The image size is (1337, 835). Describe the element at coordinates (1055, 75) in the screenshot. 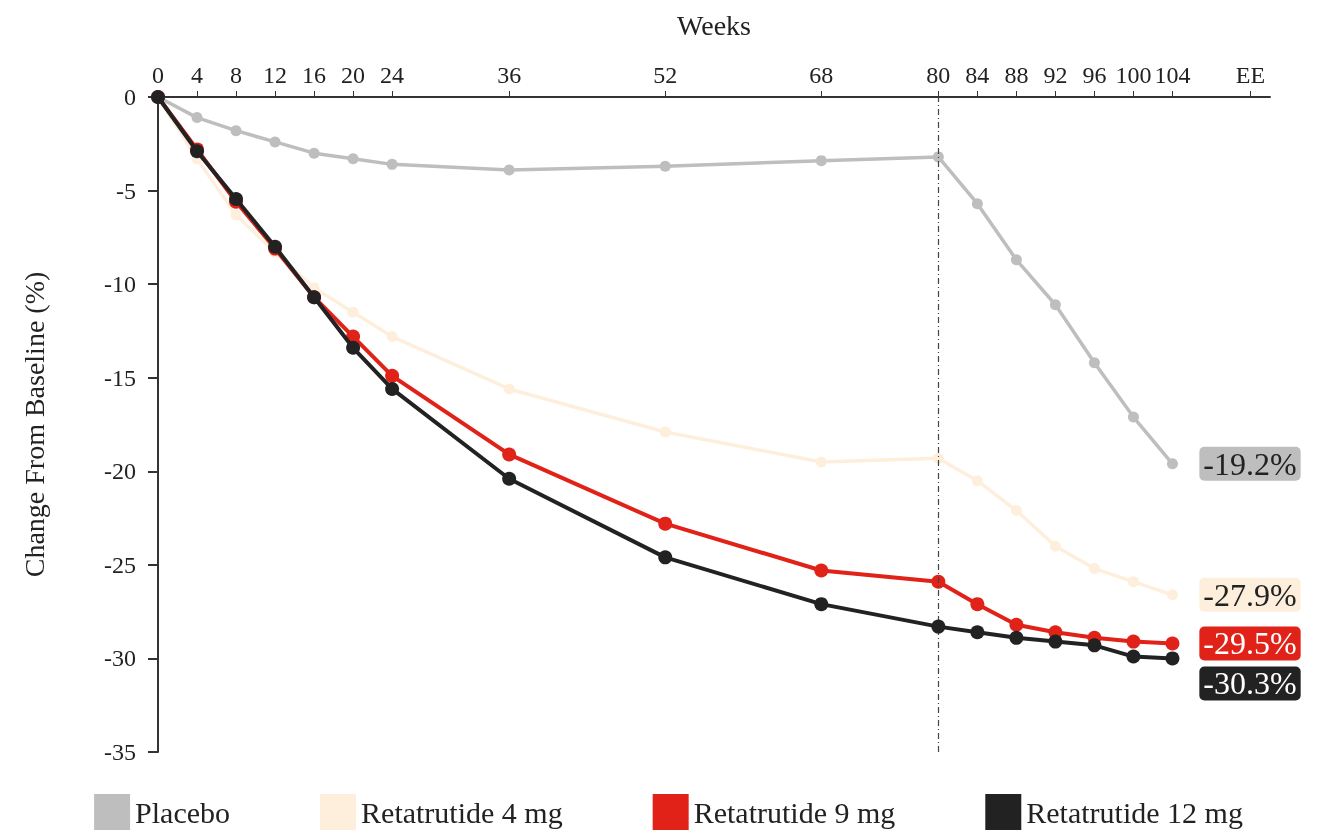

I see `x-tick-label: 92` at that location.